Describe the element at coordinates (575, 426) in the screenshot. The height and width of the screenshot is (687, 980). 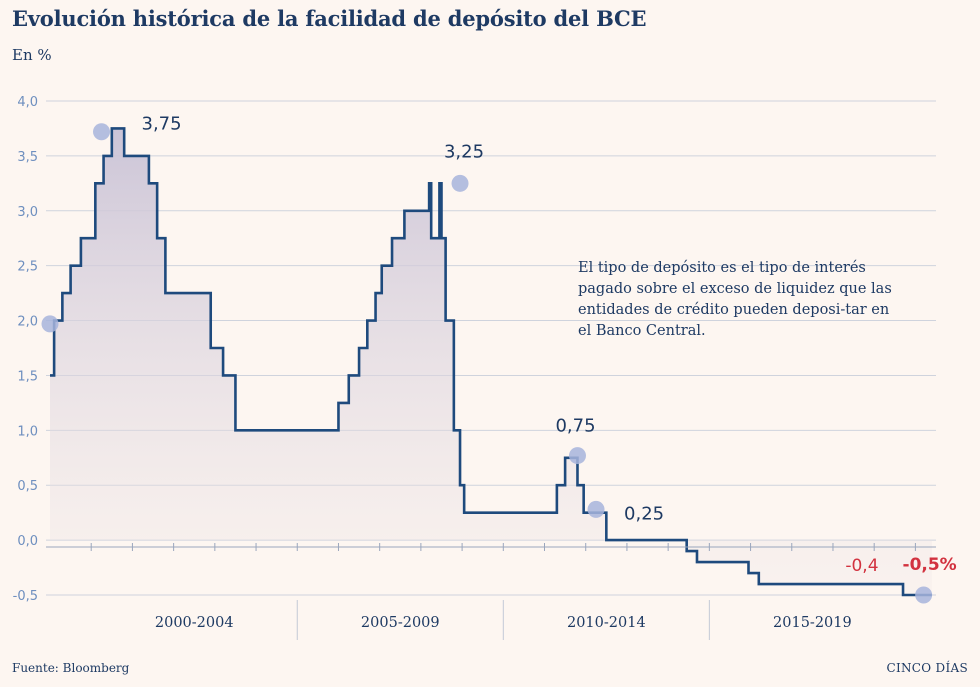
I see `value-label: 0,75` at that location.